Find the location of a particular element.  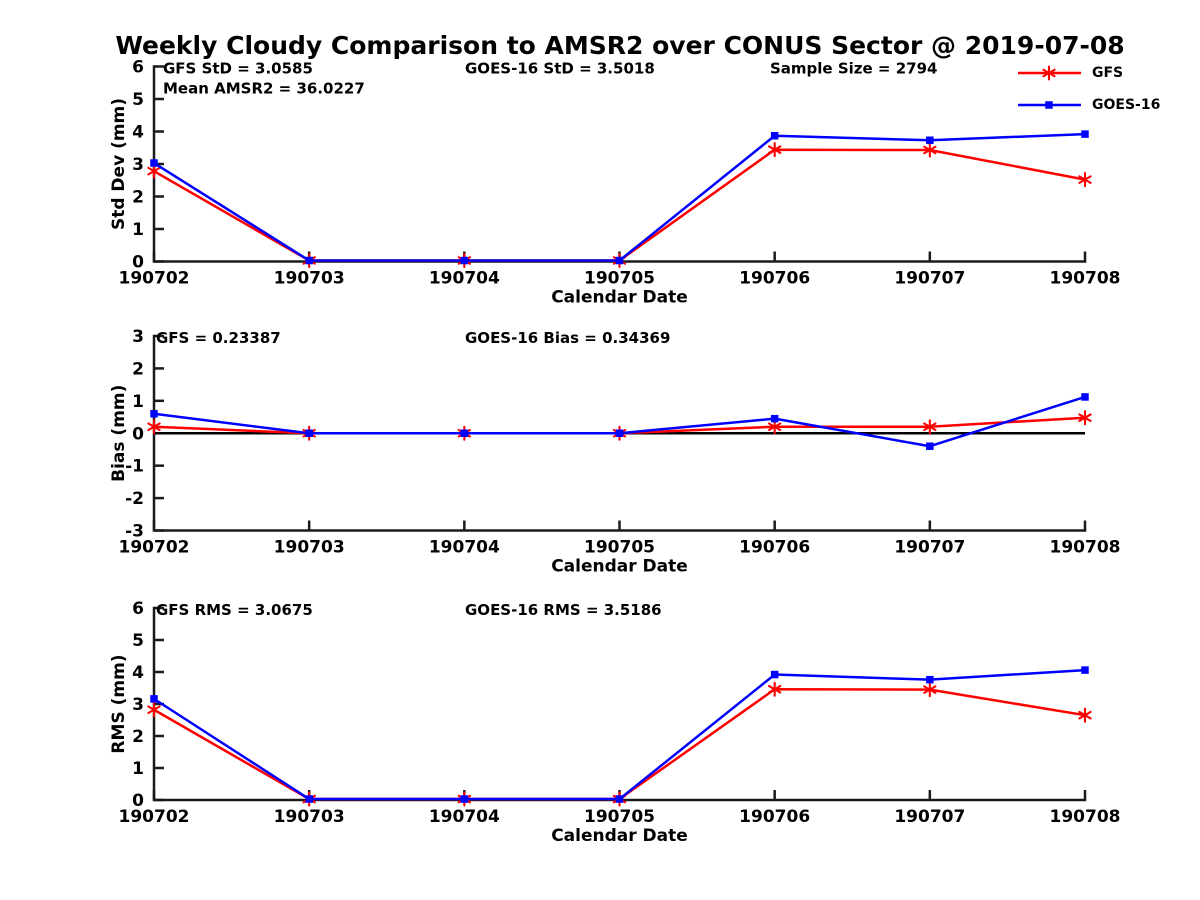

stat-annotation: GFS StD = 3.0585 is located at coordinates (238, 69).